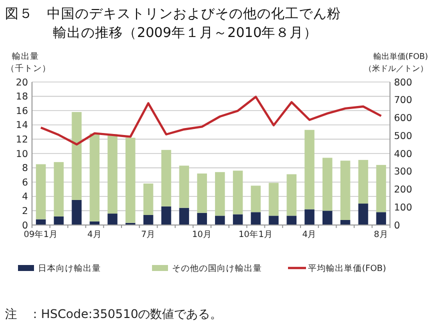 The width and height of the screenshot is (433, 327). What do you see at coordinates (403, 82) in the screenshot?
I see `y2-tick-label: 800` at bounding box center [403, 82].